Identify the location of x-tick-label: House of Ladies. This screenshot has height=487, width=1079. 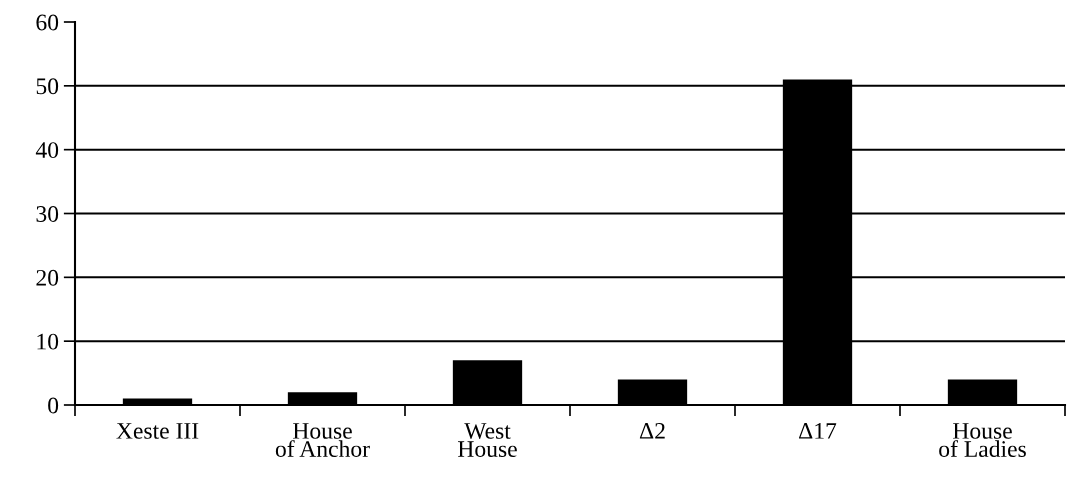
(982, 440).